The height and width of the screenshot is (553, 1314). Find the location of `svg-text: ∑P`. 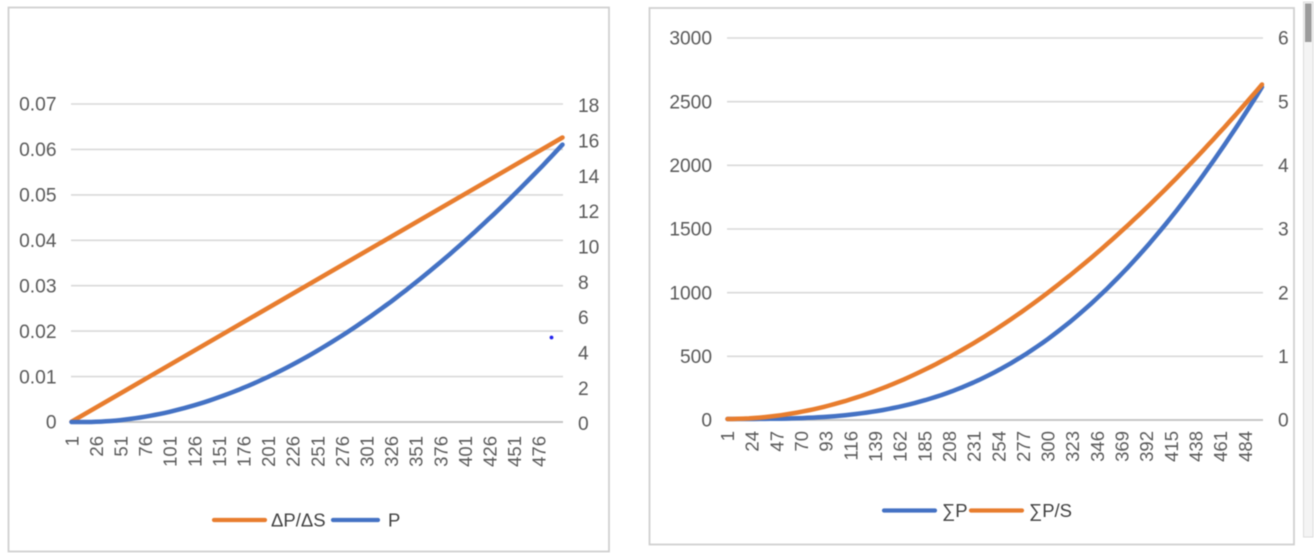

svg-text: ∑P is located at coordinates (955, 510).